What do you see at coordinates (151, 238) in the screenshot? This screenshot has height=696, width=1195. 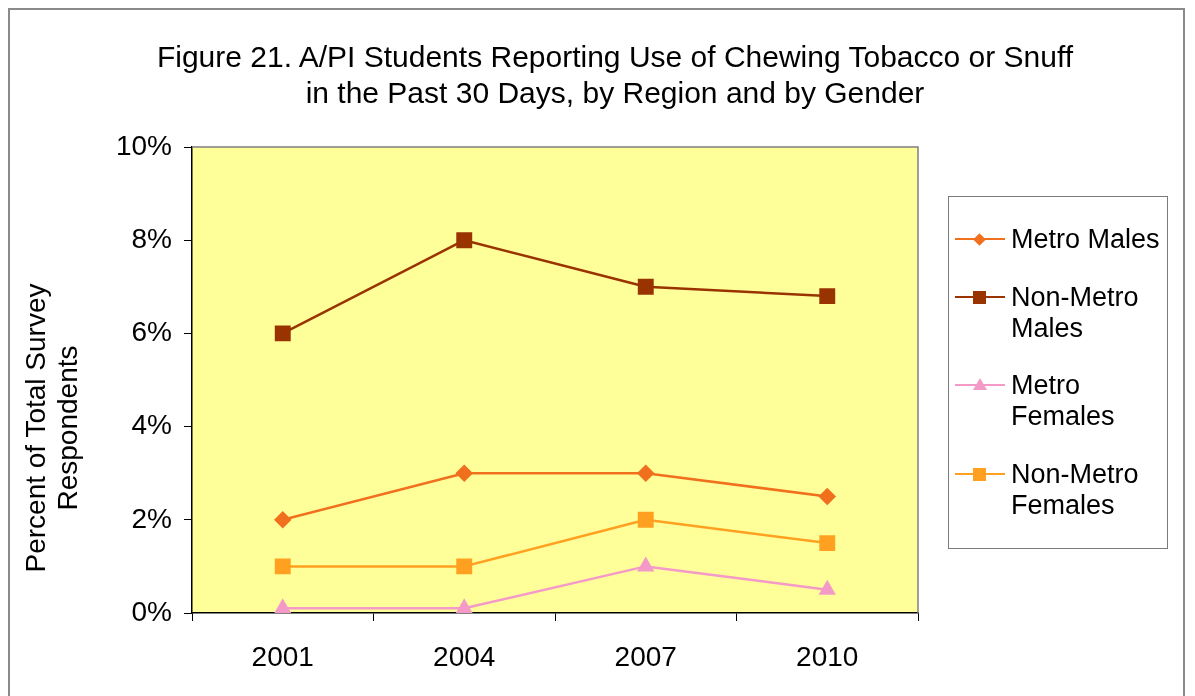 I see `y-tick-label: 8%` at bounding box center [151, 238].